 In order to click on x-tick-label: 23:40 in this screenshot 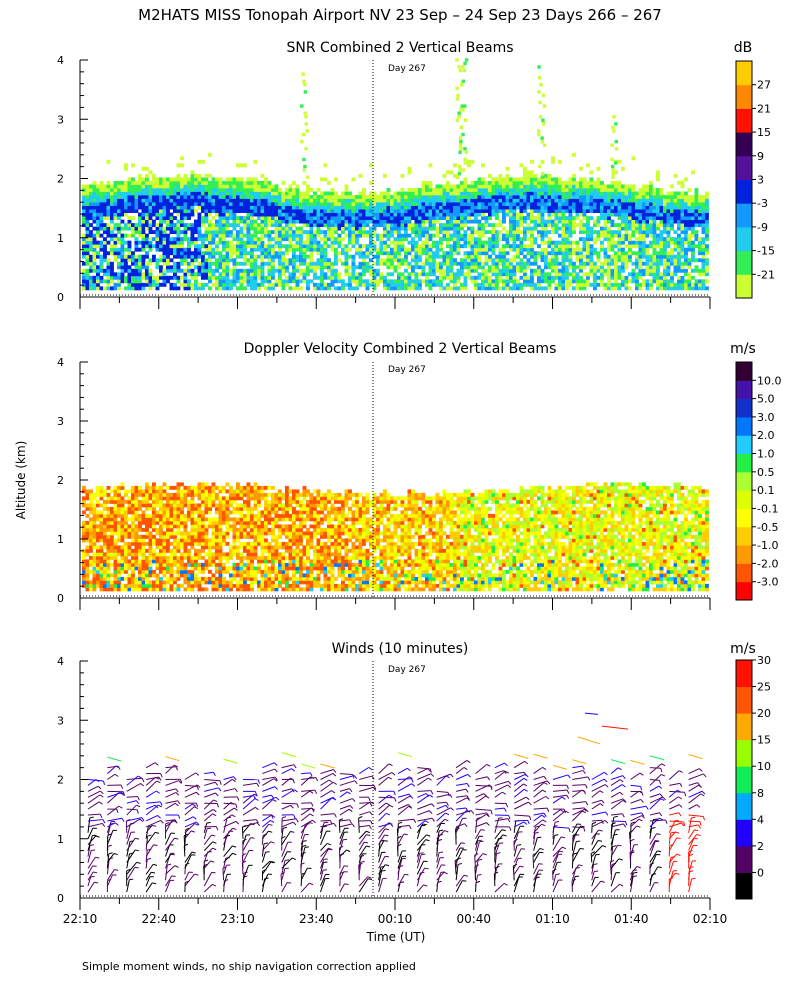, I will do `click(316, 919)`.